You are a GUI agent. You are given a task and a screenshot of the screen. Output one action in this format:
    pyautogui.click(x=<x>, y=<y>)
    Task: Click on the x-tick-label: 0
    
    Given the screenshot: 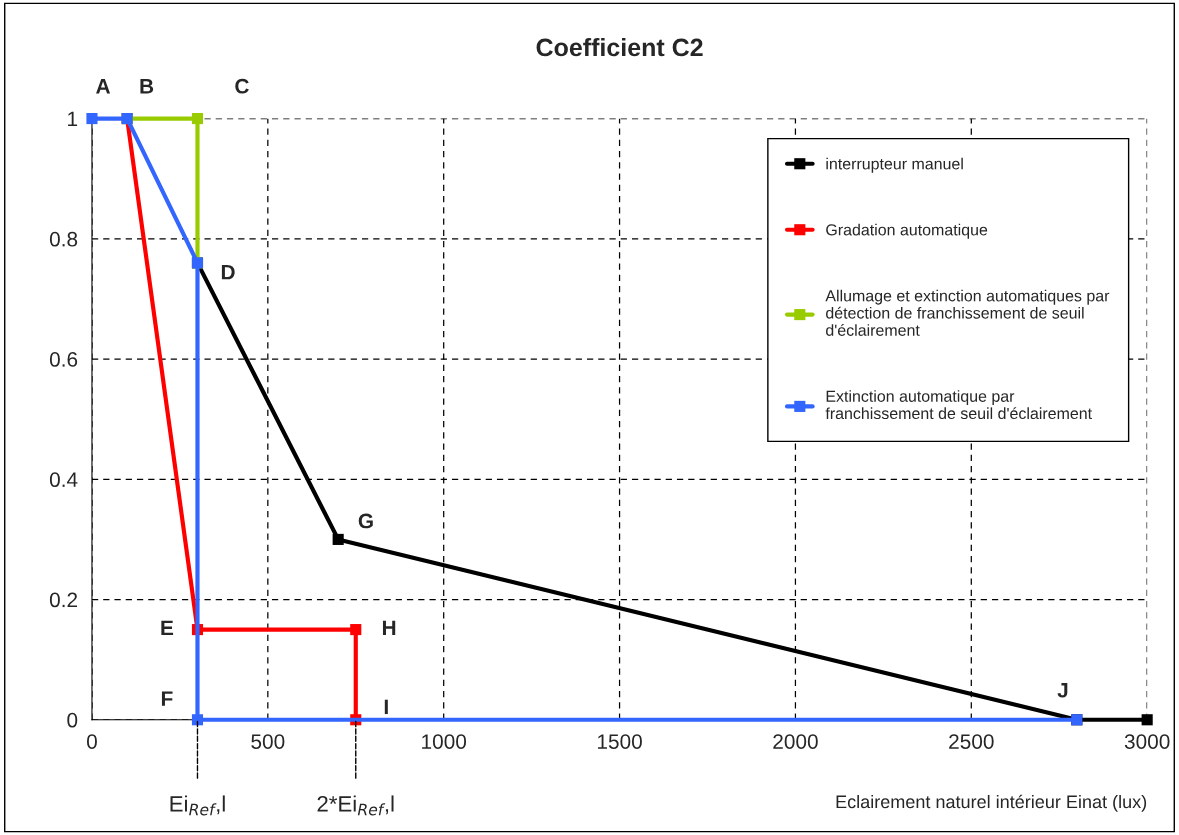 What is the action you would take?
    pyautogui.click(x=91, y=741)
    